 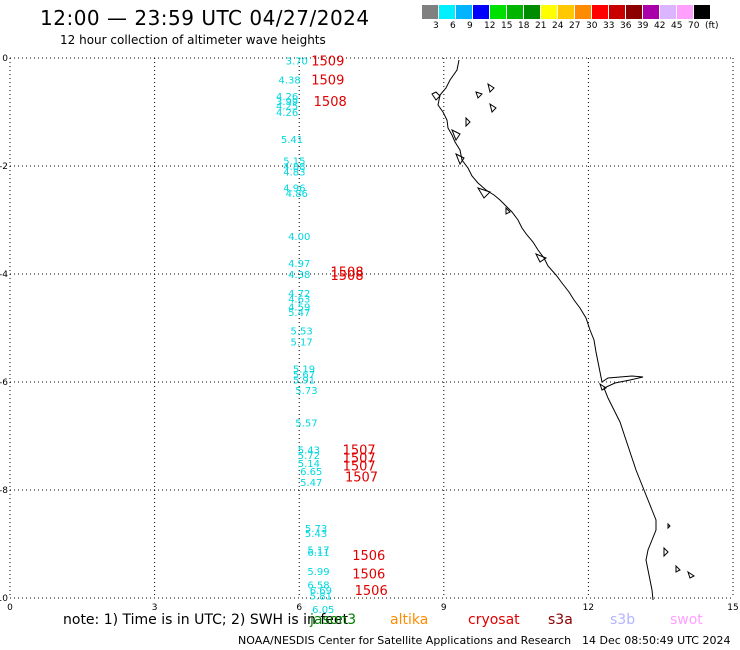 I want to click on wave-height-label: 4.59, so click(x=299, y=307).